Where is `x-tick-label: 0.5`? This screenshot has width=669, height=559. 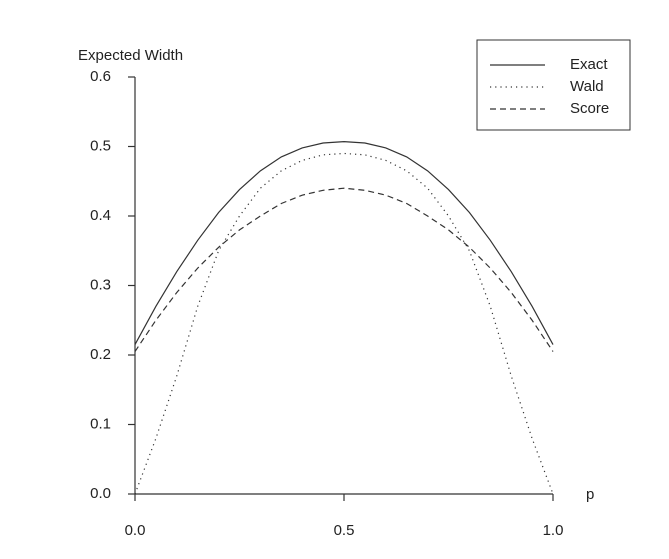
x-tick-label: 0.5 is located at coordinates (344, 530).